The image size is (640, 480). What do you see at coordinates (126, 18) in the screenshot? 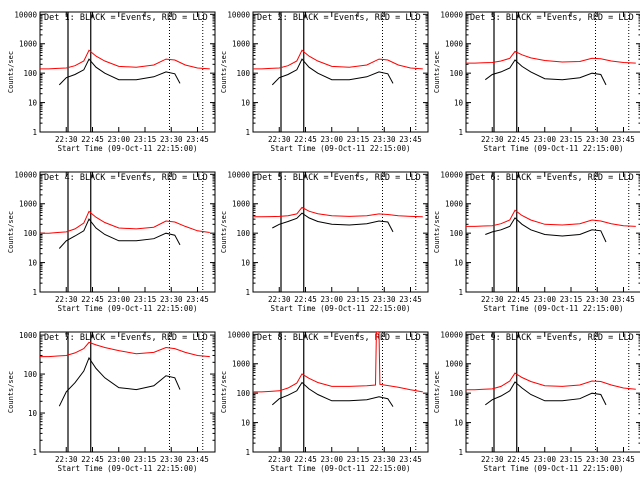
I see `chart-title: Det 1: BLACK = Events, RED = LLD` at bounding box center [126, 18].